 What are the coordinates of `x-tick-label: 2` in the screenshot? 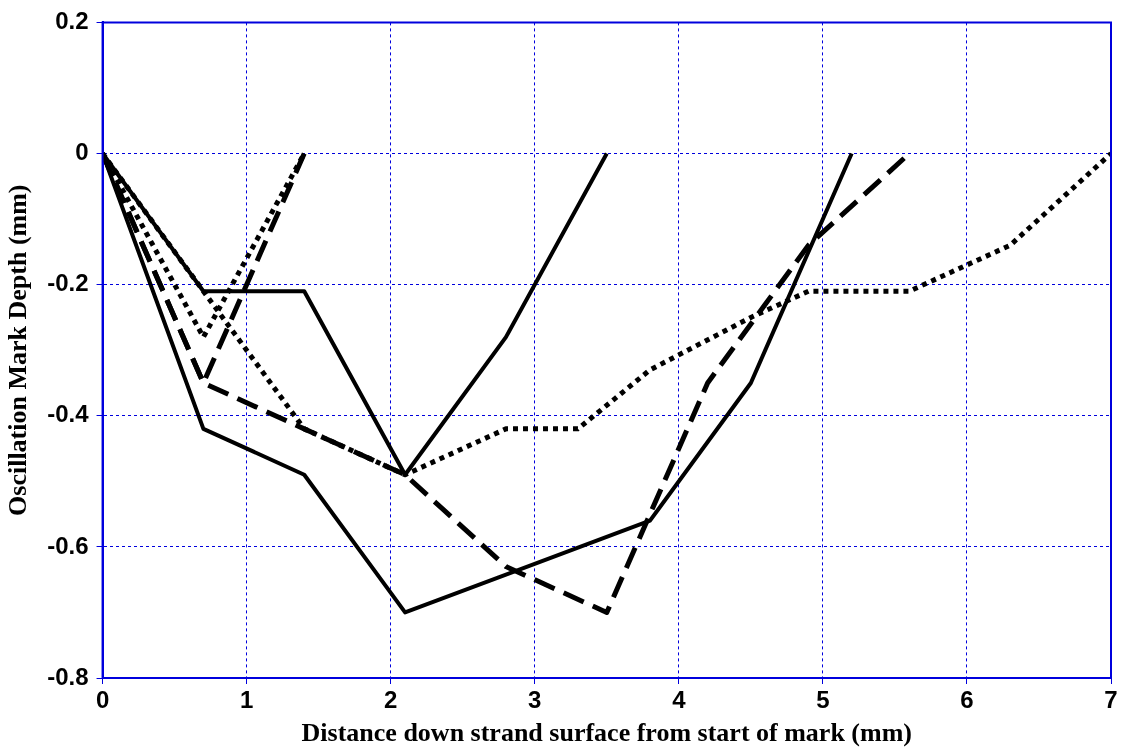 It's located at (391, 700).